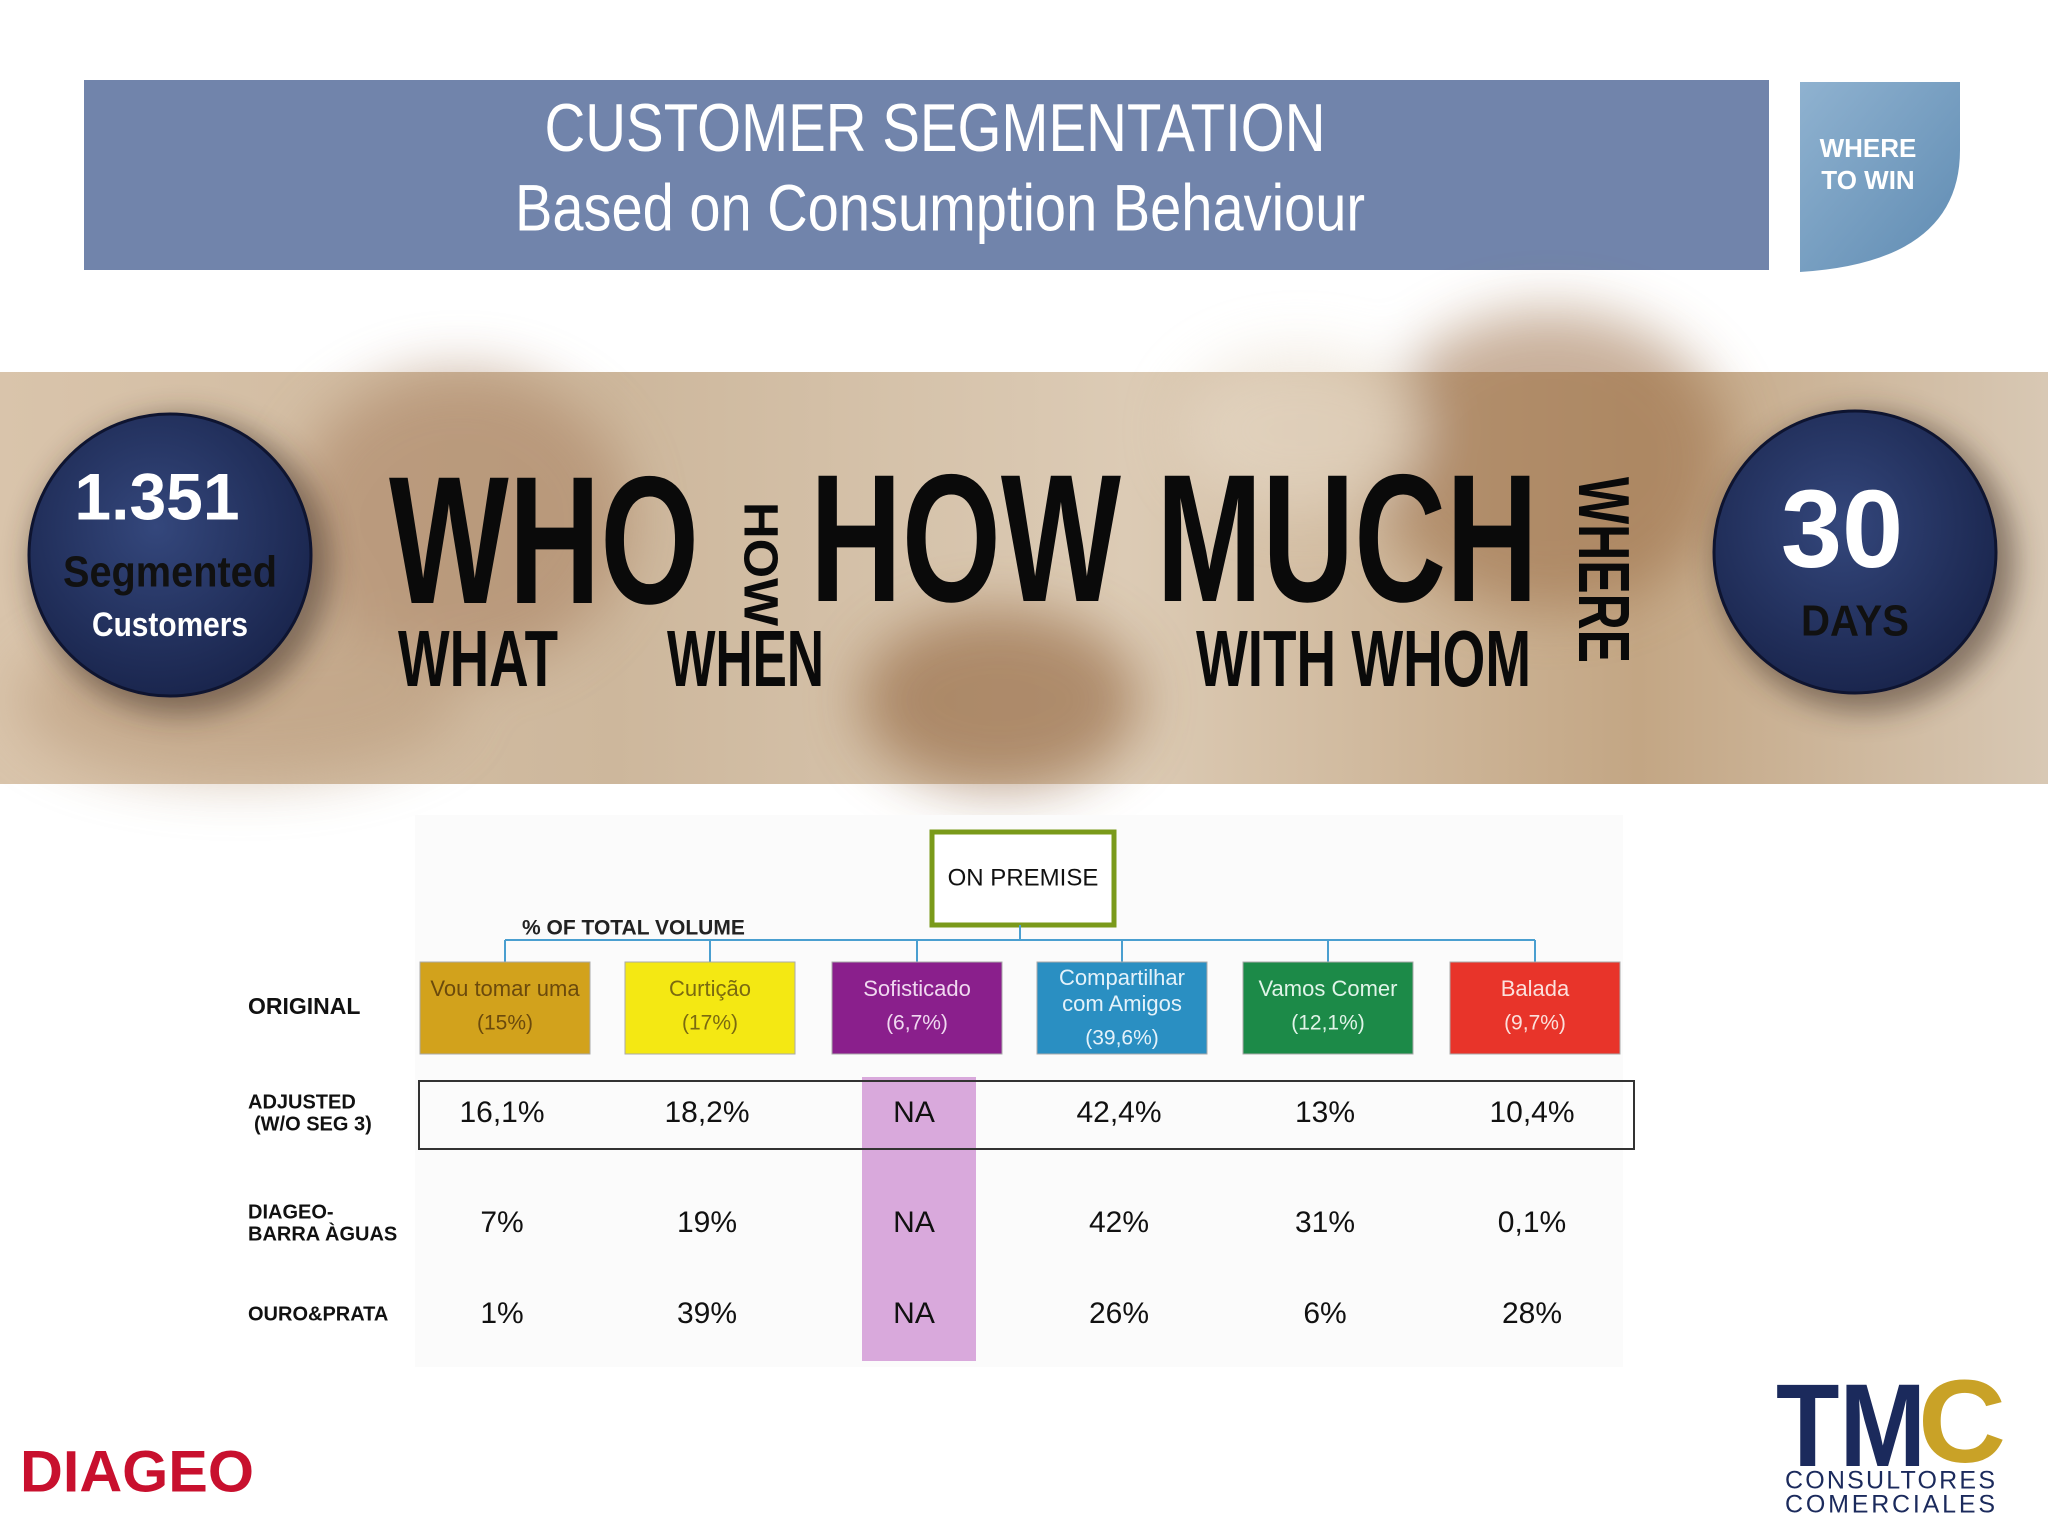  I want to click on tab-label: TO WIN, so click(1867, 180).